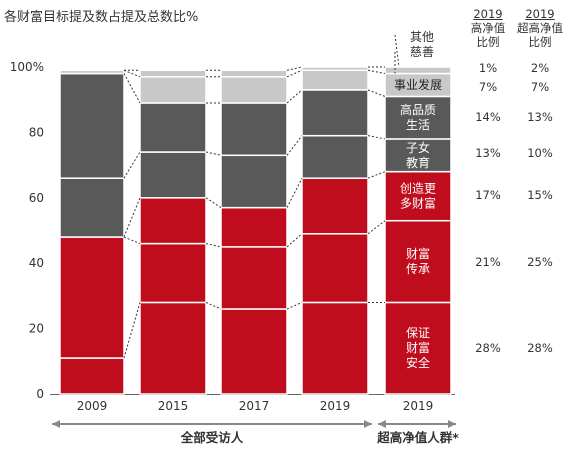  What do you see at coordinates (488, 42) in the screenshot?
I see `header-hnw-line2: 比例` at bounding box center [488, 42].